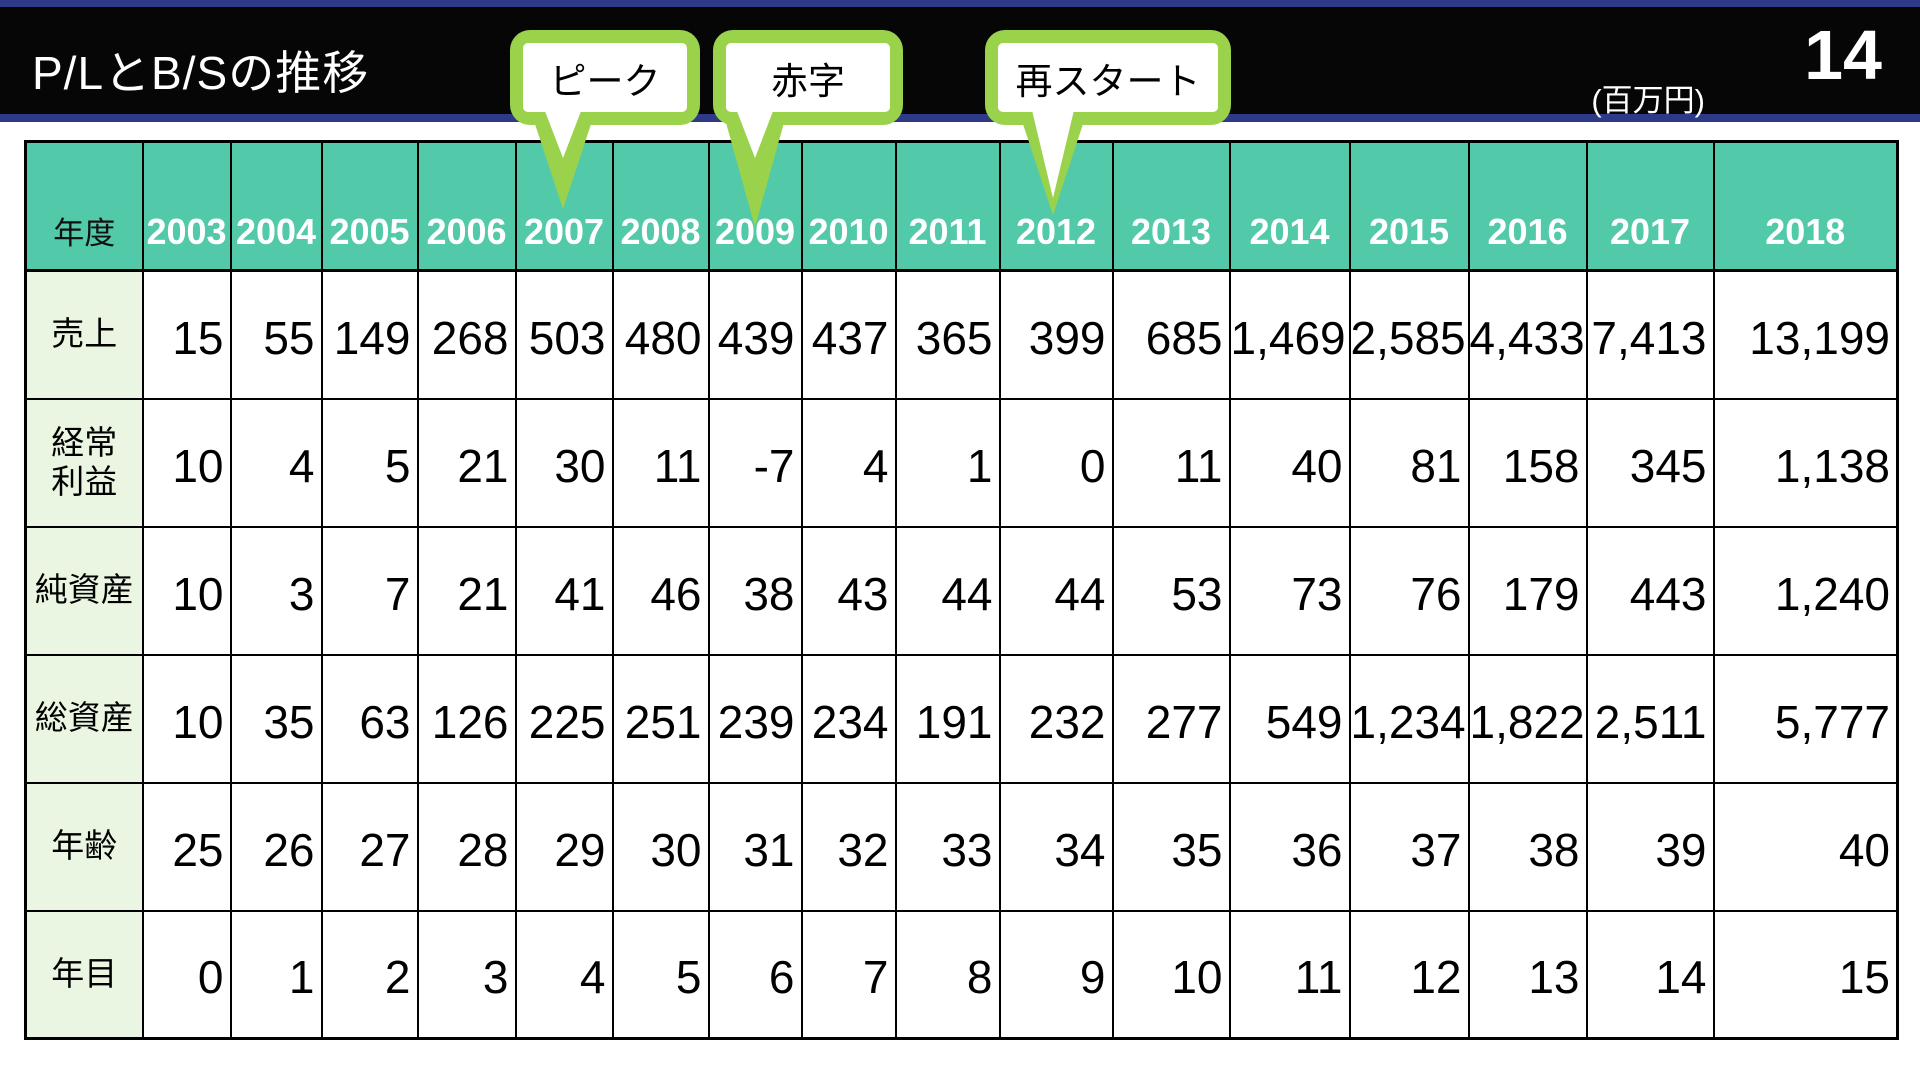 The height and width of the screenshot is (1080, 1920). What do you see at coordinates (960, 64) in the screenshot?
I see `title-bar: P/LとB/Sの推移 (百万円) 14` at bounding box center [960, 64].